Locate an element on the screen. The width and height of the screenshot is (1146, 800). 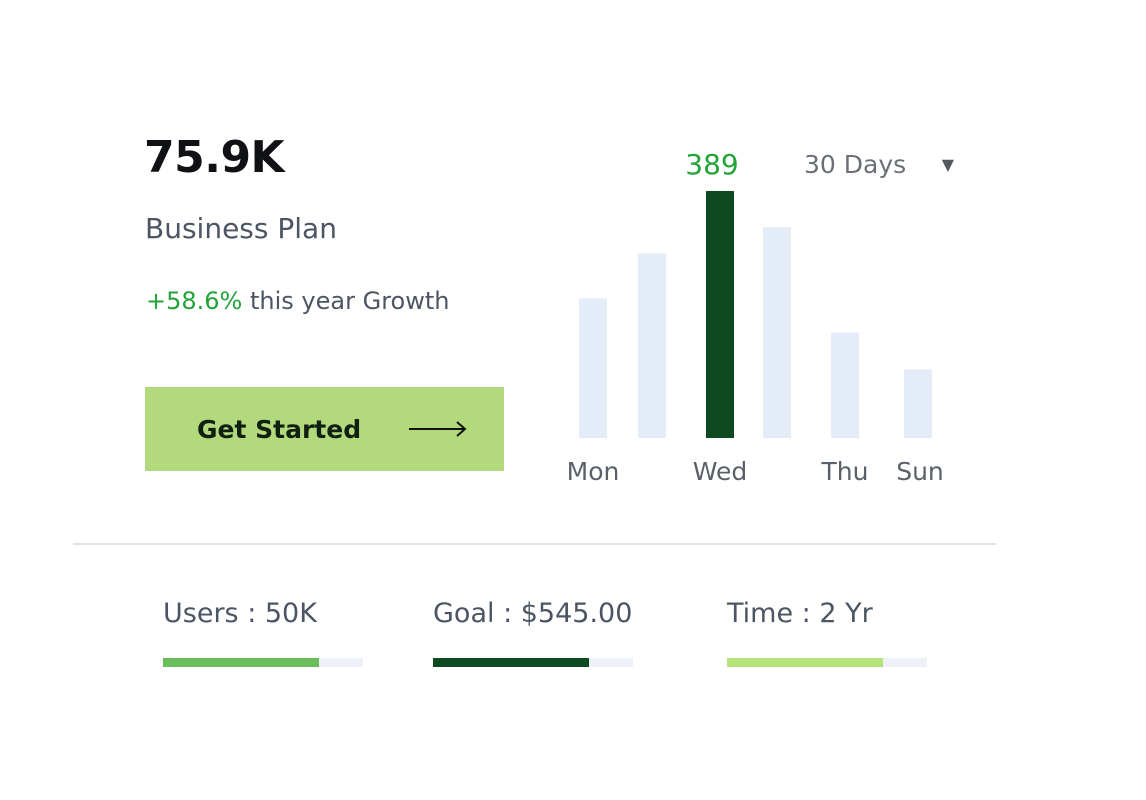
stat-users-label: Users : 50K is located at coordinates (240, 613).